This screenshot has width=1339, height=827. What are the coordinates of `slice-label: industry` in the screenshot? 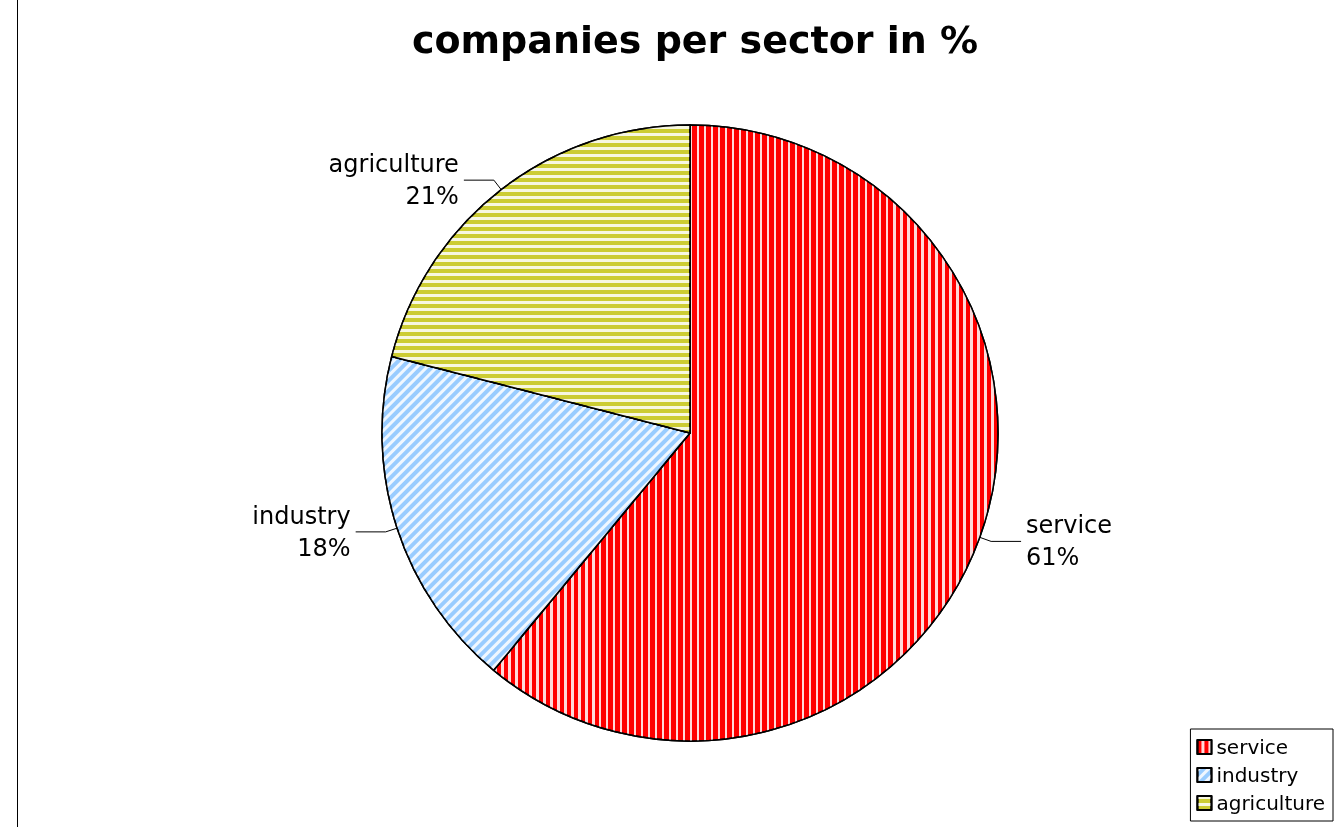 It's located at (301, 515).